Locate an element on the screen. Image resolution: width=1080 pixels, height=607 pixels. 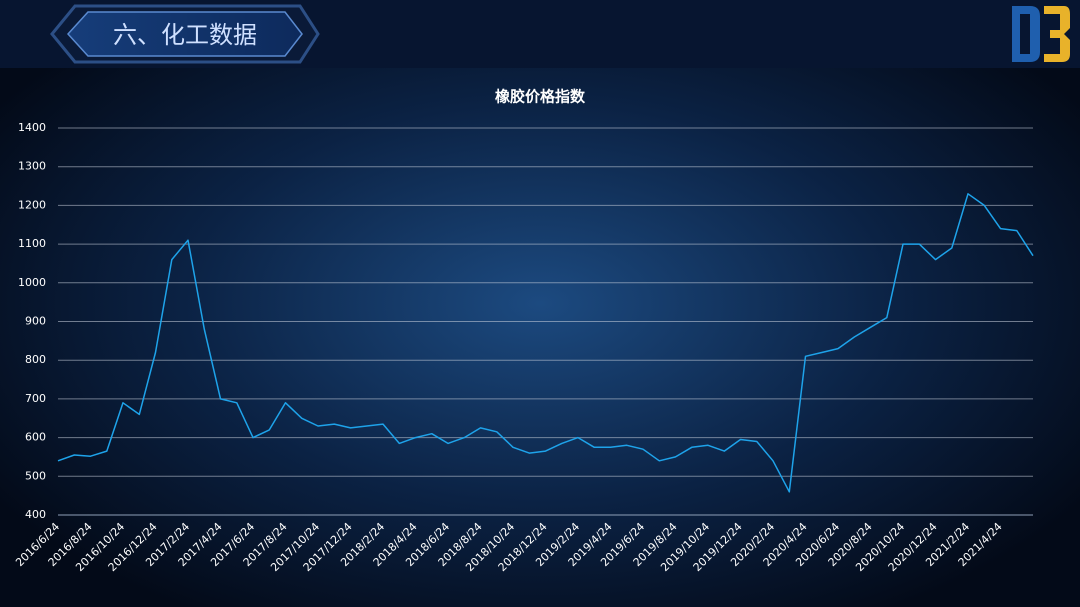
y-tick-label: 1100 is located at coordinates (32, 243).